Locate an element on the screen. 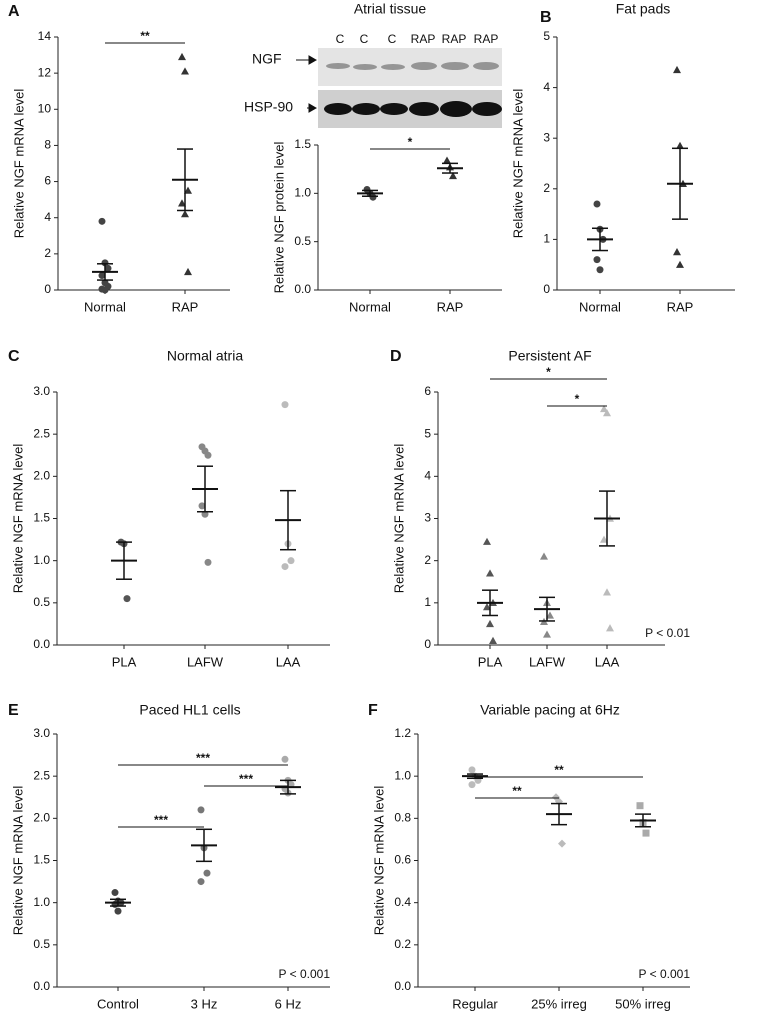 The height and width of the screenshot is (1012, 757). x-tick-label: LAA is located at coordinates (288, 661).